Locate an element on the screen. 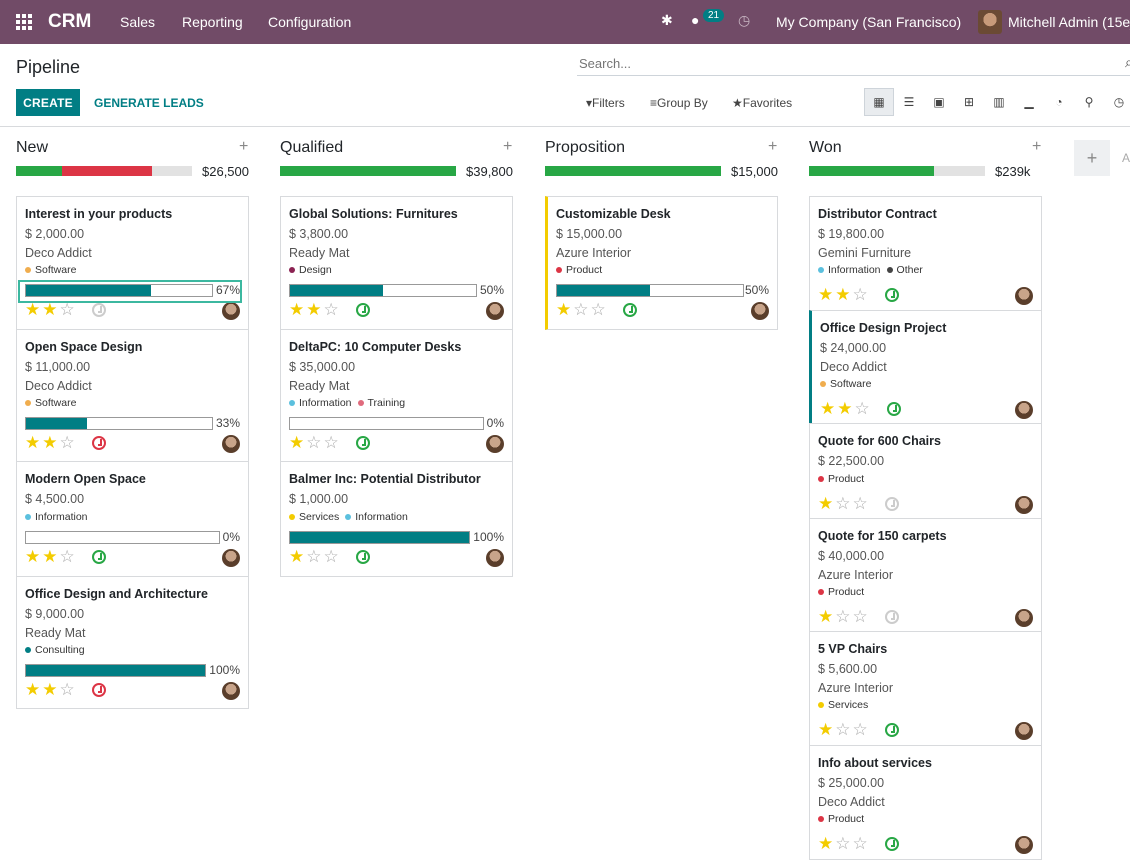 Image resolution: width=1130 pixels, height=864 pixels. messages-icon: ● is located at coordinates (695, 20).